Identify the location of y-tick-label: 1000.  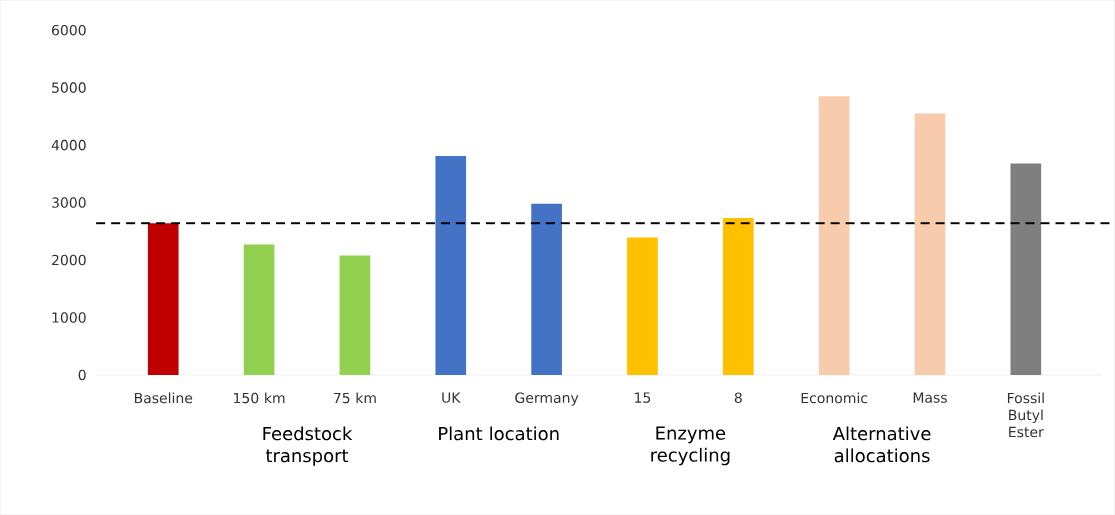
(69, 317).